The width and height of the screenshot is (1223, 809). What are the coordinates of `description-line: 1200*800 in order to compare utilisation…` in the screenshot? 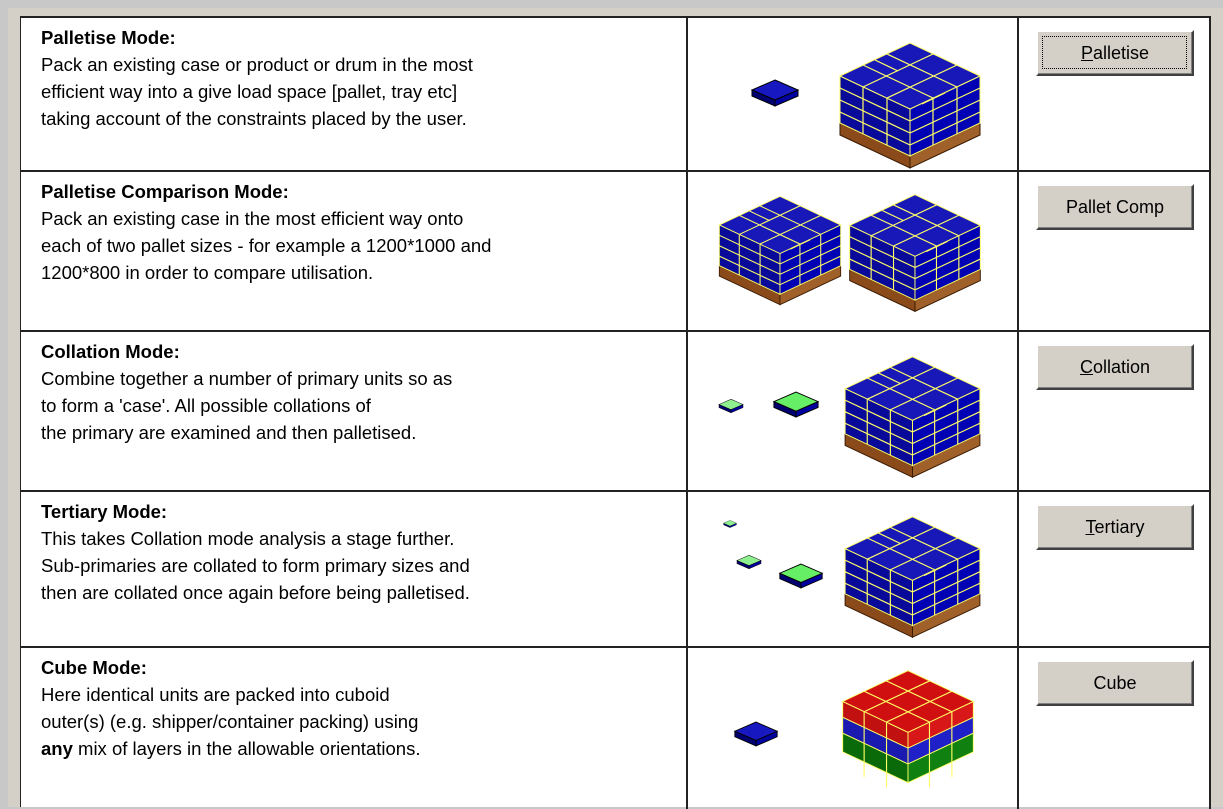 It's located at (207, 272).